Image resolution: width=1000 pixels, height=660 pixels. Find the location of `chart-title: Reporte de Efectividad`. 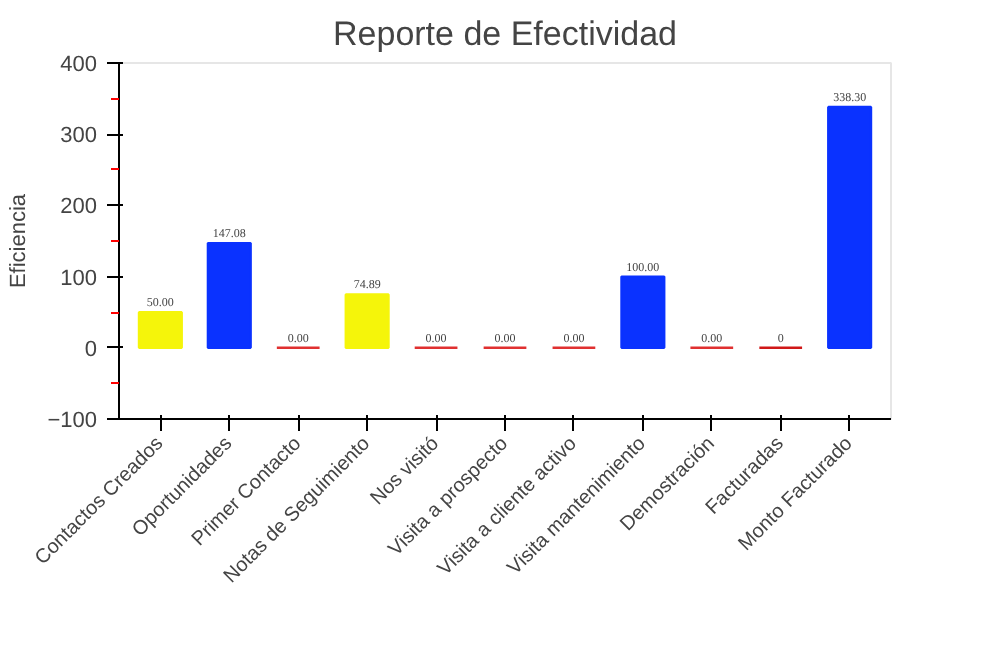

chart-title: Reporte de Efectividad is located at coordinates (505, 34).